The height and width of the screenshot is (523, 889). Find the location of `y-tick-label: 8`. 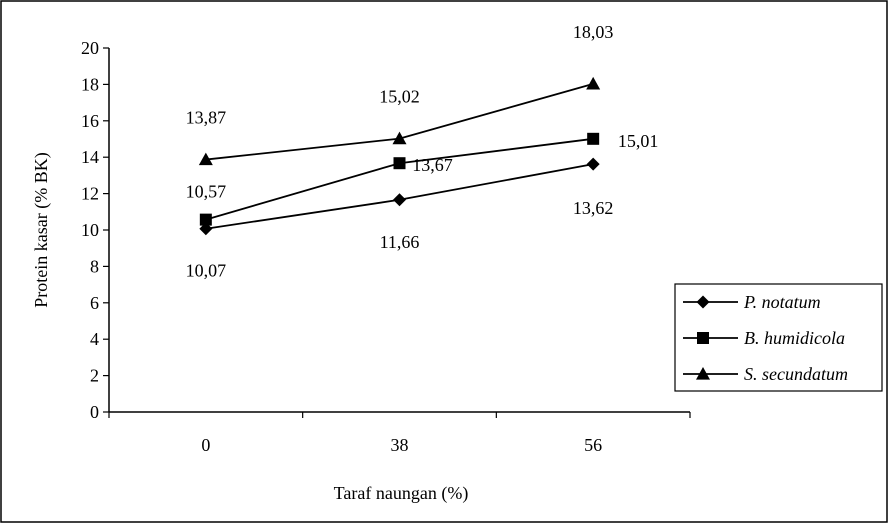

y-tick-label: 8 is located at coordinates (94, 266).